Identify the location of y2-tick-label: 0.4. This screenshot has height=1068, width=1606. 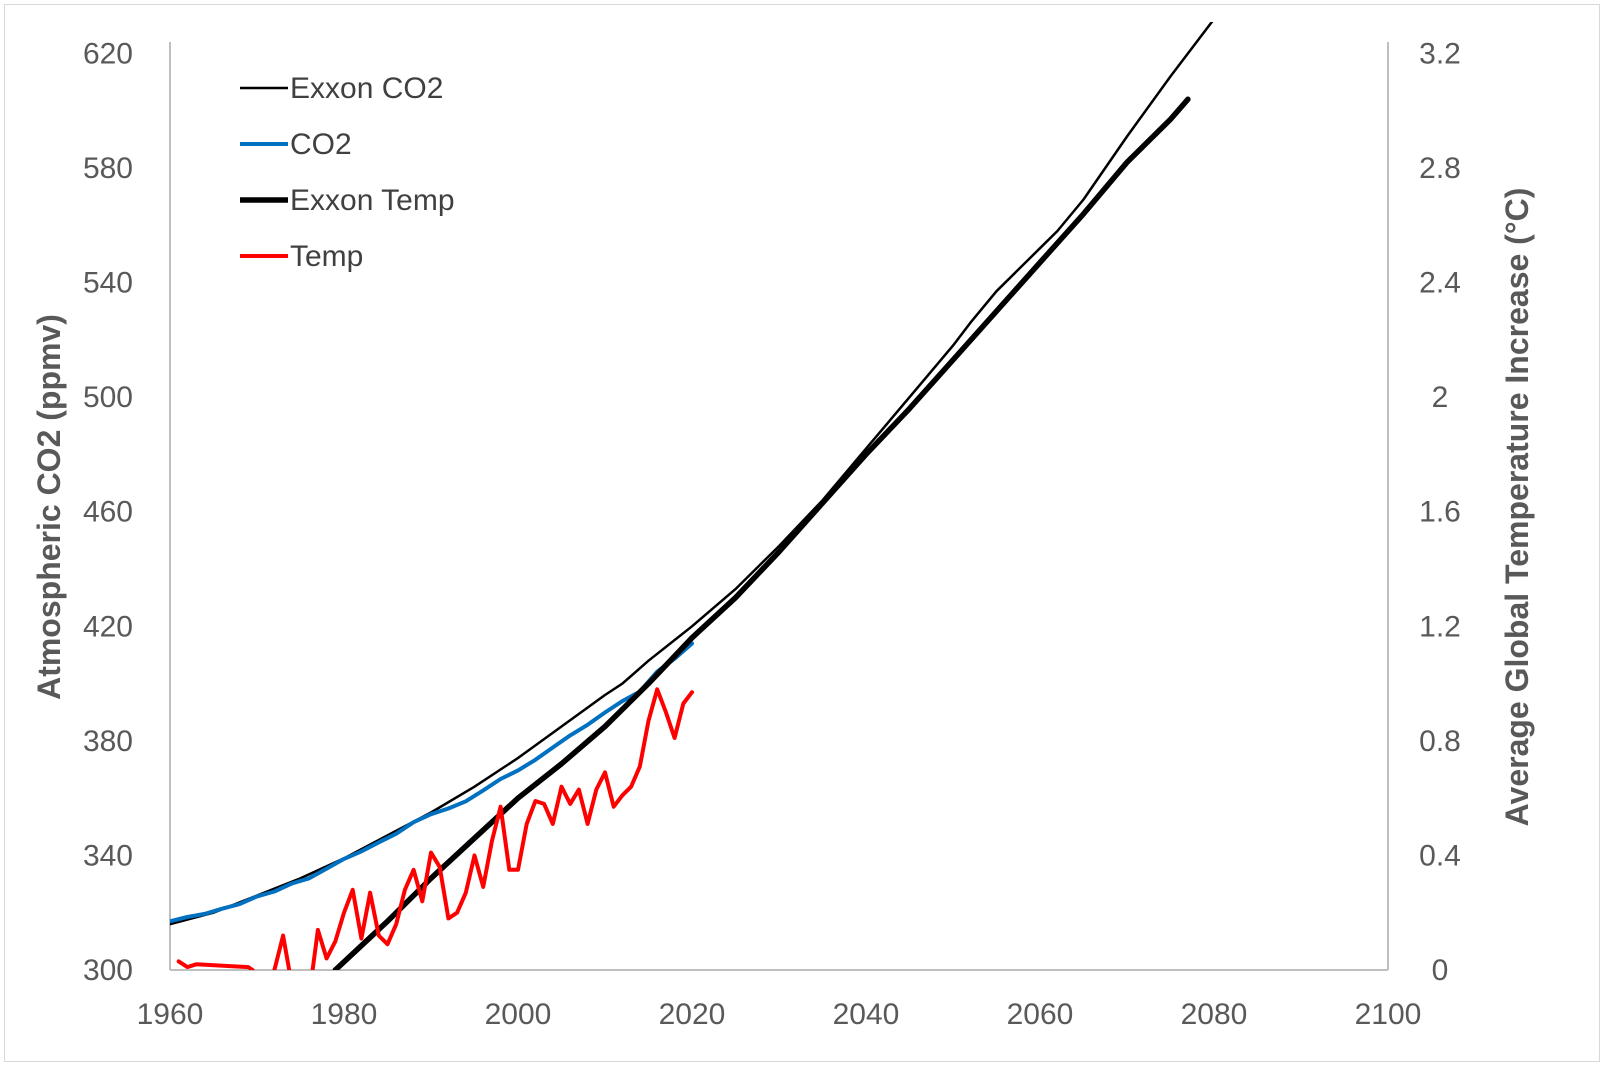
(1440, 855).